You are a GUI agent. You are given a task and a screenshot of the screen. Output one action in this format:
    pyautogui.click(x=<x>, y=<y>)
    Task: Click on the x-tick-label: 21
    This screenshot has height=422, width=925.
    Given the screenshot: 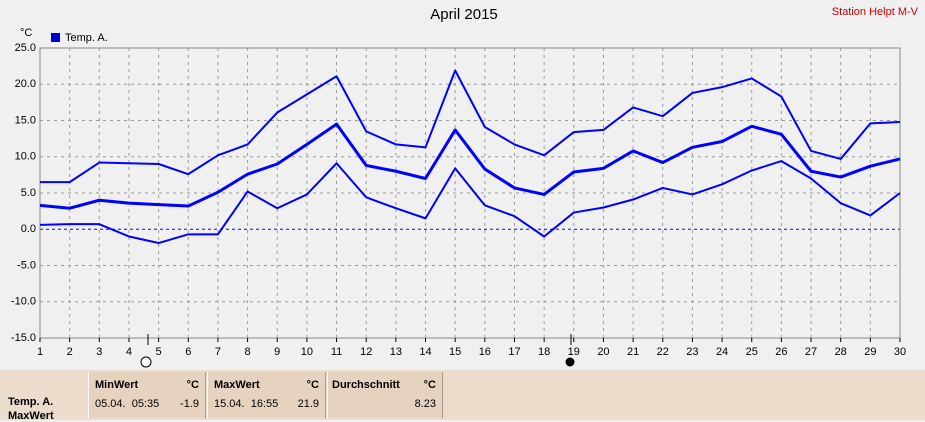 What is the action you would take?
    pyautogui.click(x=633, y=352)
    